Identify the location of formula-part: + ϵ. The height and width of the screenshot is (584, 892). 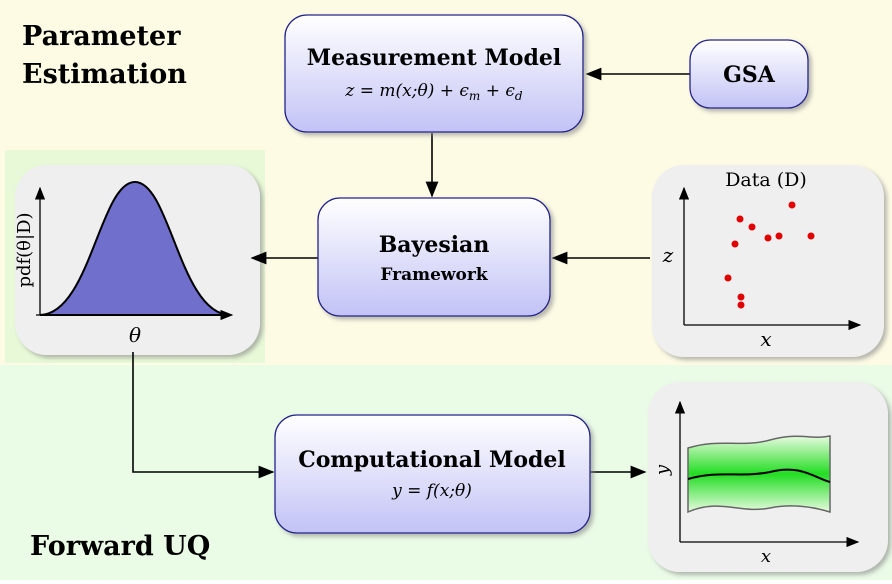
(497, 91).